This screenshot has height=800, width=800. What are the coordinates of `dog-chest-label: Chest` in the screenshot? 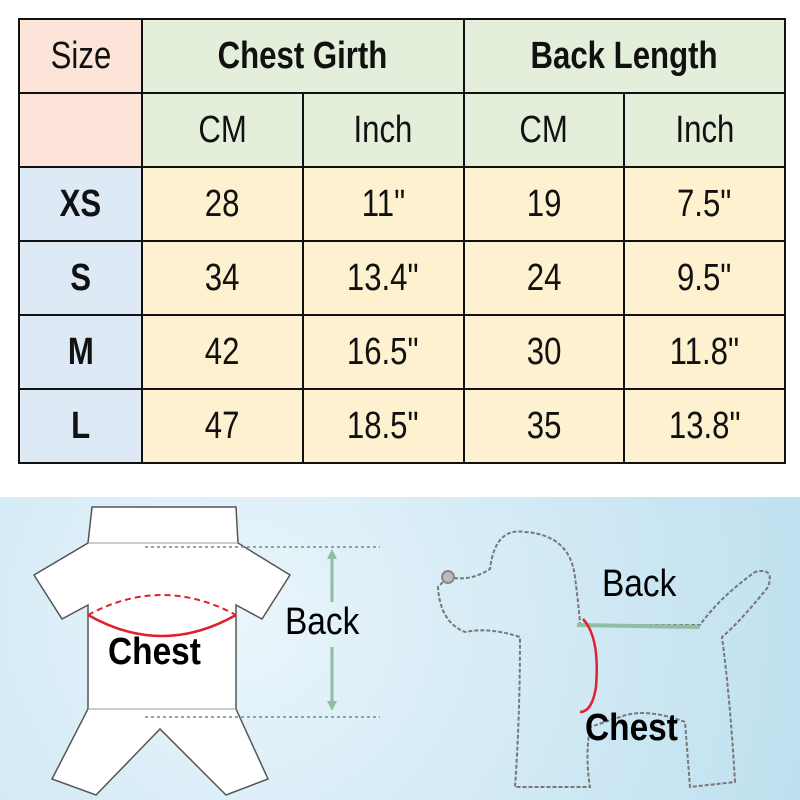 It's located at (631, 728).